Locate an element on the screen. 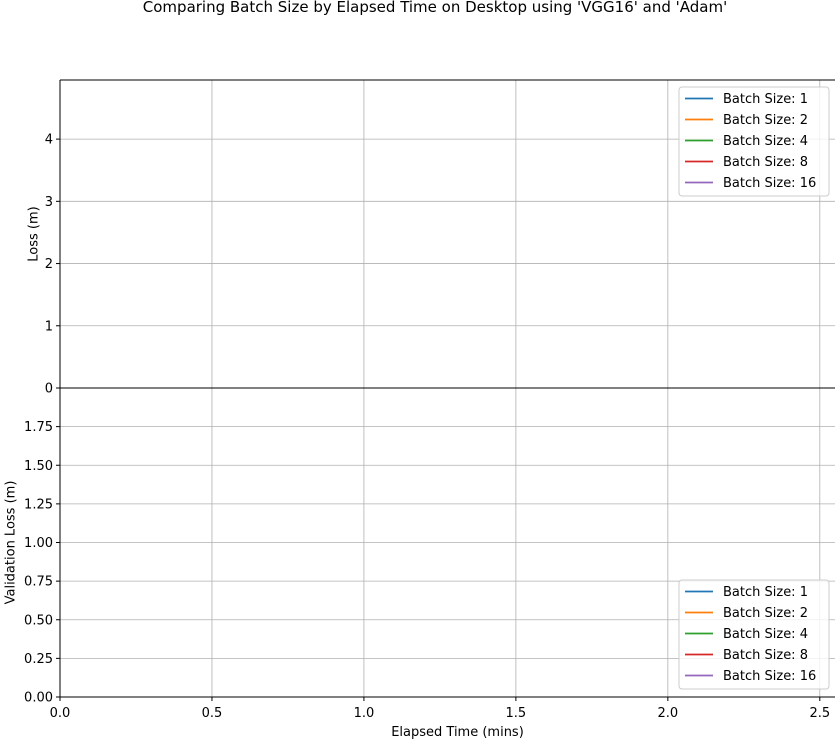  y-axis-label: Loss (m) is located at coordinates (34, 233).